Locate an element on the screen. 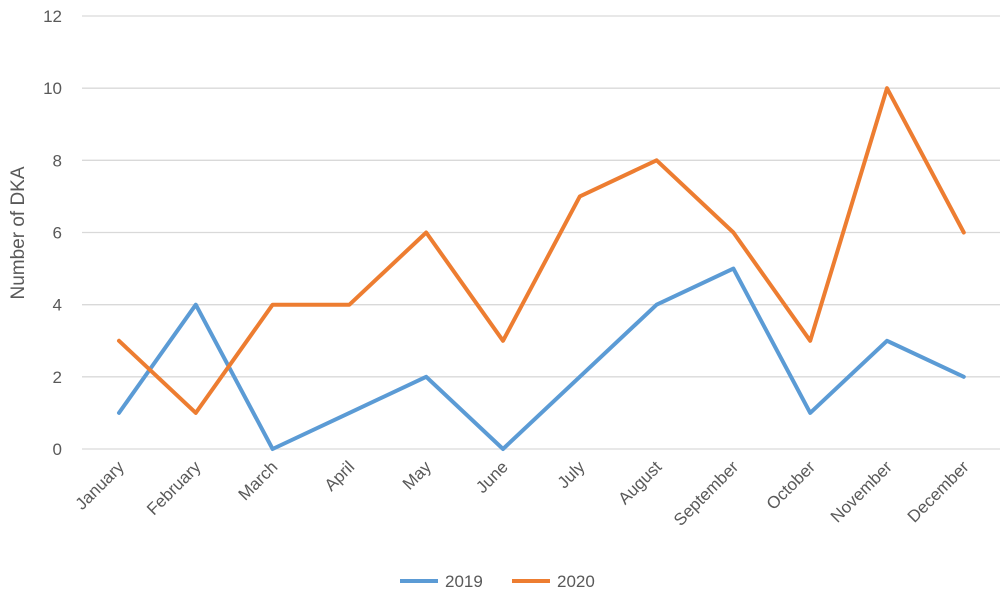  y-tick-label: 2 is located at coordinates (57, 377).